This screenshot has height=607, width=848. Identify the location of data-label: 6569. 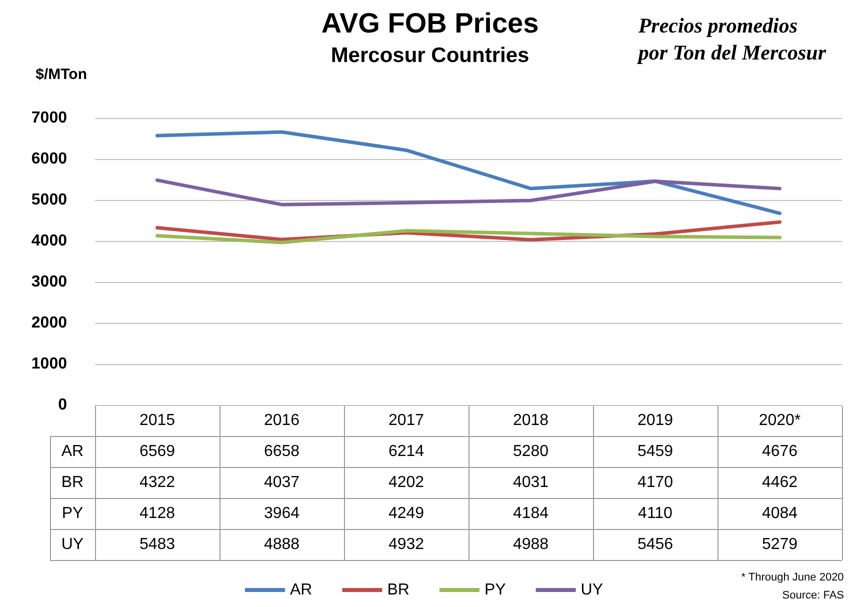
(157, 452).